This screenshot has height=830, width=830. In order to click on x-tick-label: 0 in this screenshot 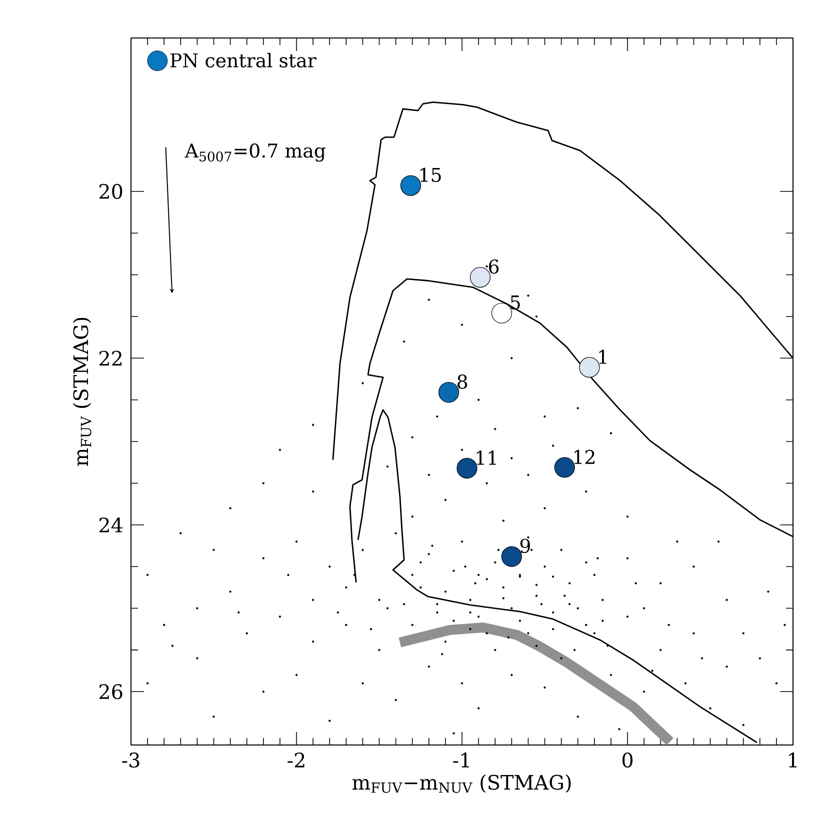, I will do `click(627, 760)`.